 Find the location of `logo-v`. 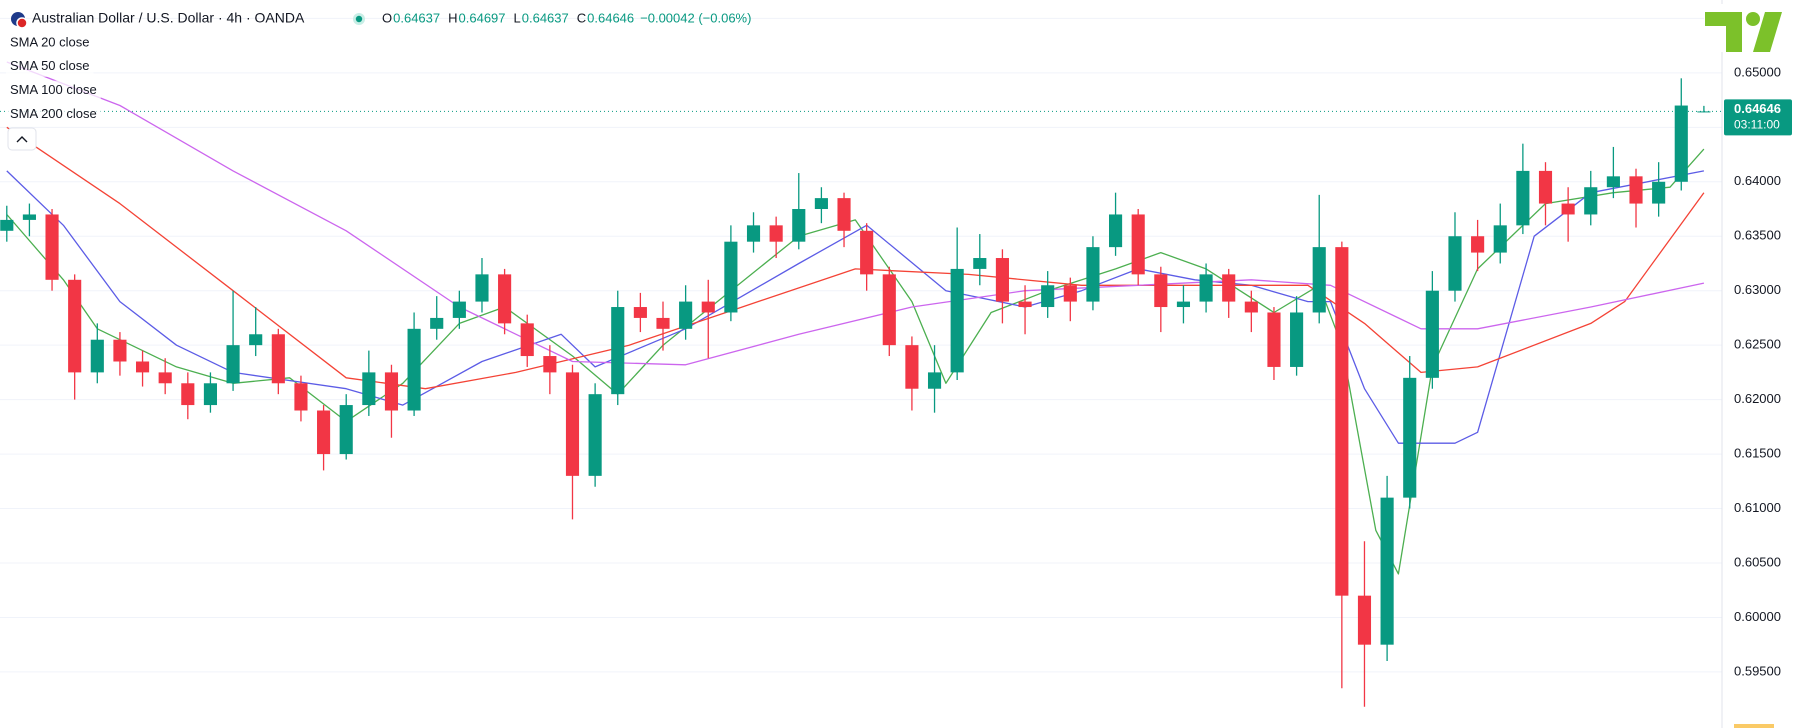

logo-v is located at coordinates (1767, 32).